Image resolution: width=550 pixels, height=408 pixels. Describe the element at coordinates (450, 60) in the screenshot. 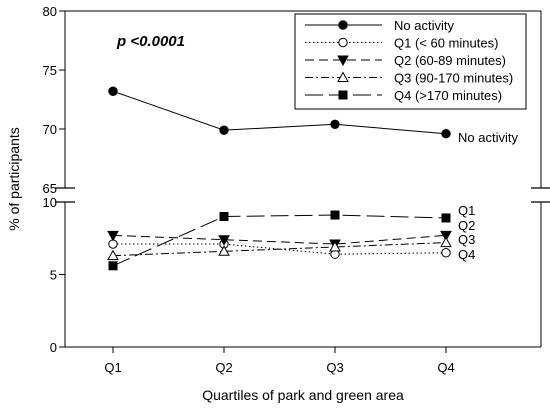

I see `legend-label: Q2 (60-89 minutes)` at that location.